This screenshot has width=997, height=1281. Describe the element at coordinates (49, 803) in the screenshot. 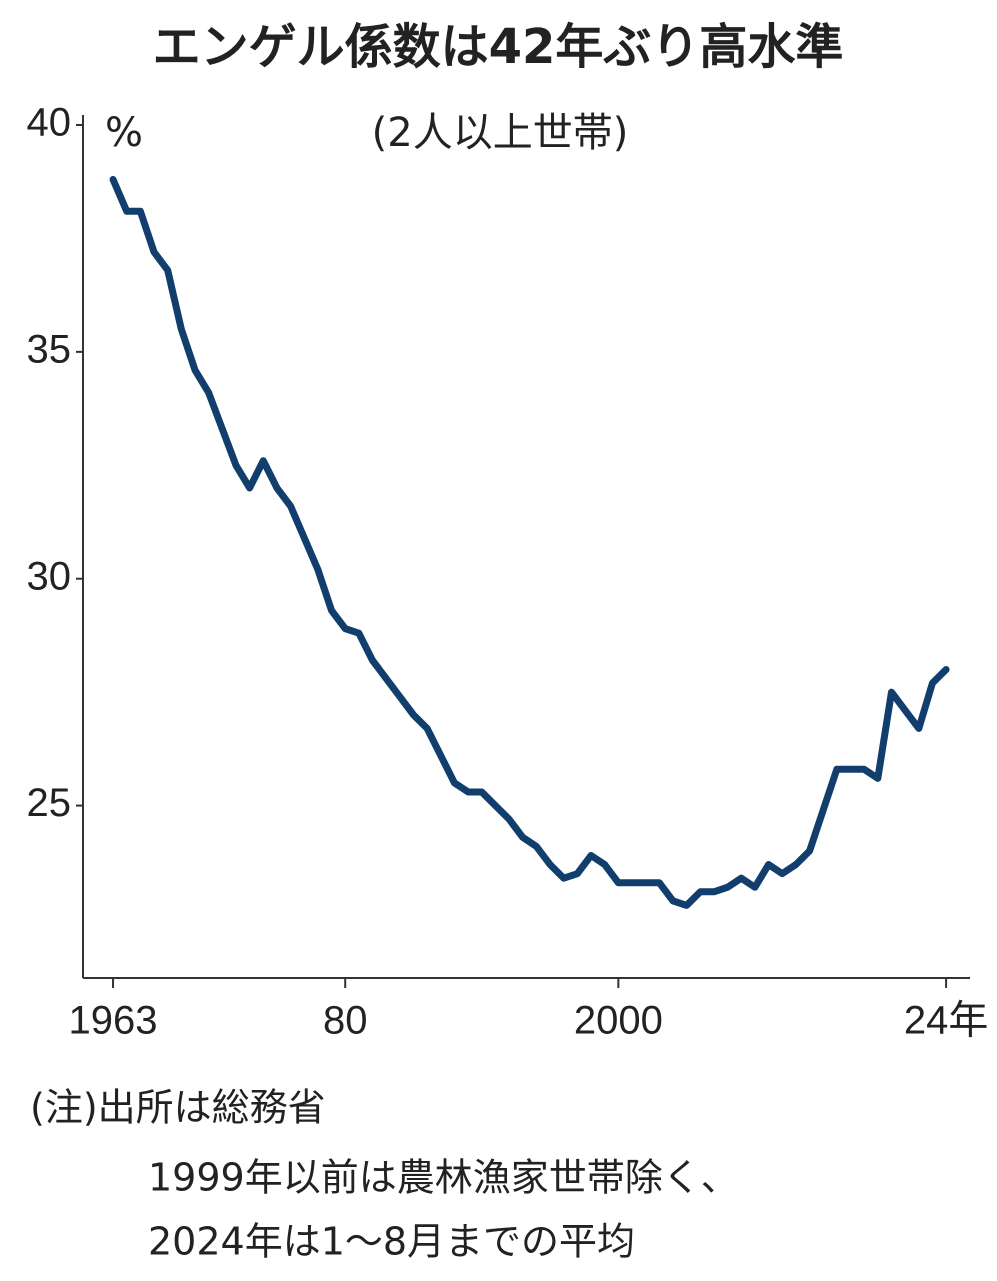

I see `y-tick-label: 25` at that location.